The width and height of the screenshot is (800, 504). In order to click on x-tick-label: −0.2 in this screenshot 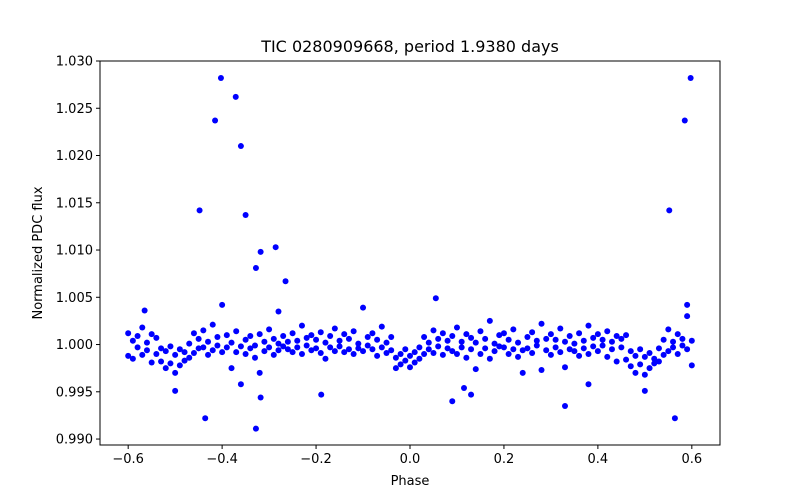, I will do `click(316, 459)`.